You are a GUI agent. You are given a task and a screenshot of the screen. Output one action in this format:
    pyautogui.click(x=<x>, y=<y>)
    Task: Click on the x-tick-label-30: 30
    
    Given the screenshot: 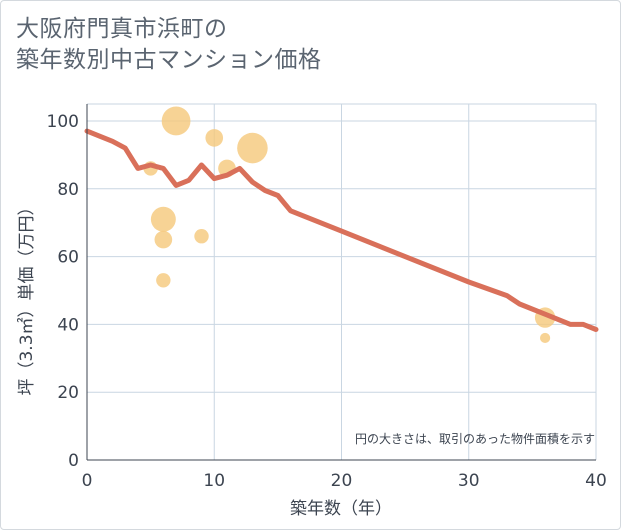 What is the action you would take?
    pyautogui.click(x=469, y=481)
    